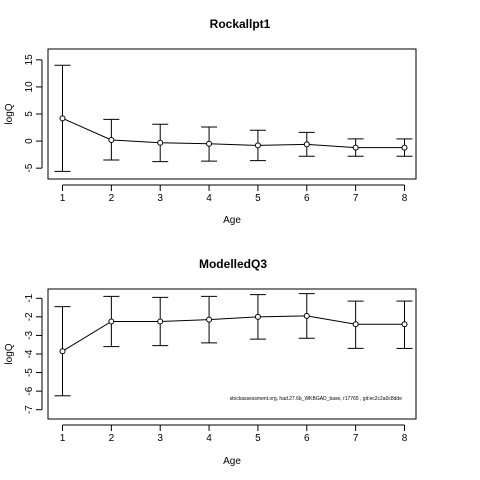 The image size is (480, 480). What do you see at coordinates (29, 141) in the screenshot?
I see `y-tick-label: 0` at bounding box center [29, 141].